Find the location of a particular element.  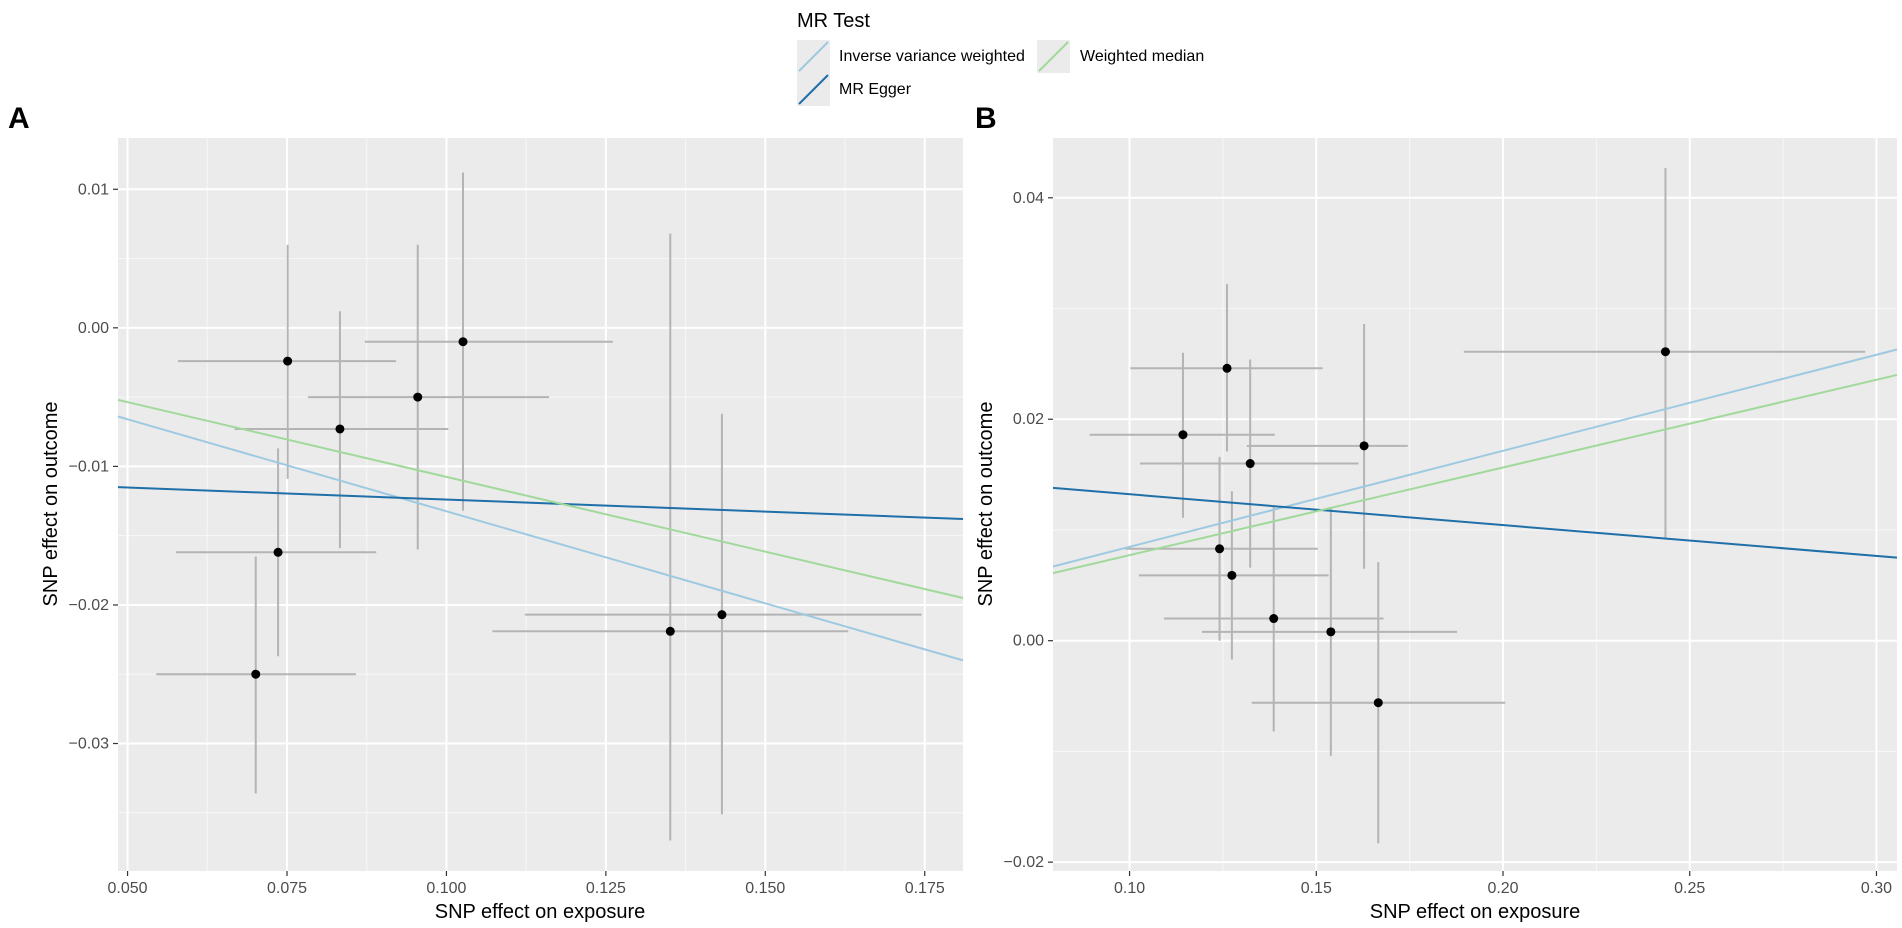

legend-item-wm: Weighted median is located at coordinates (1120, 56).